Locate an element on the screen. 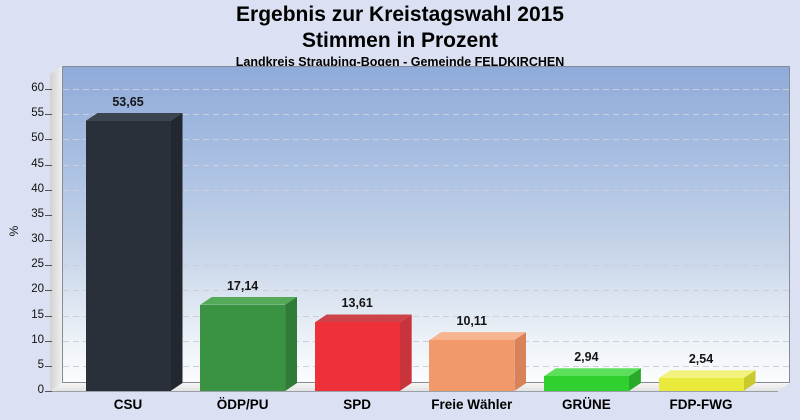 Image resolution: width=800 pixels, height=420 pixels. category-label: FDP-FWG is located at coordinates (701, 404).